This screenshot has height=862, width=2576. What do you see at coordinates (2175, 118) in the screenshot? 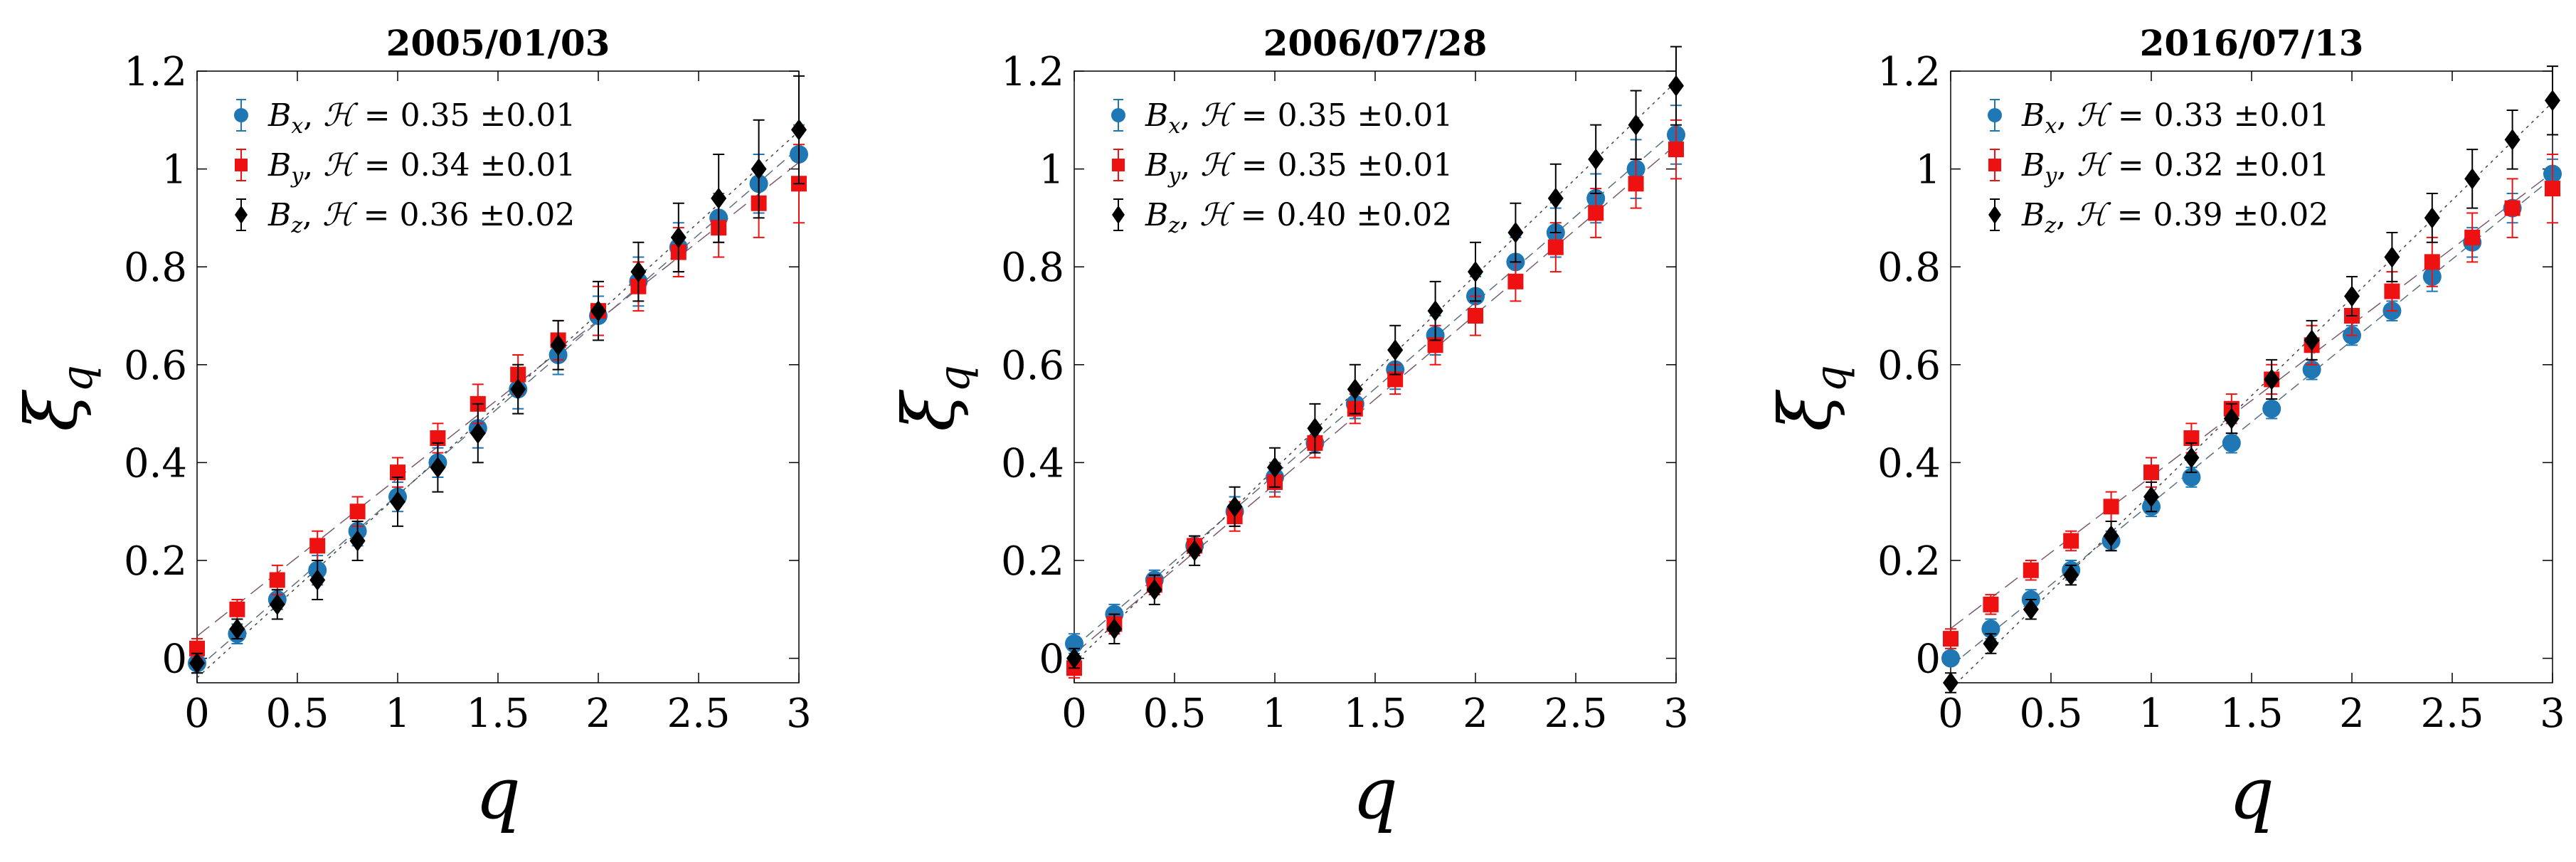
I see `legend-entry-x: Bx, ℋ = 0.33 ±0.01` at bounding box center [2175, 118].